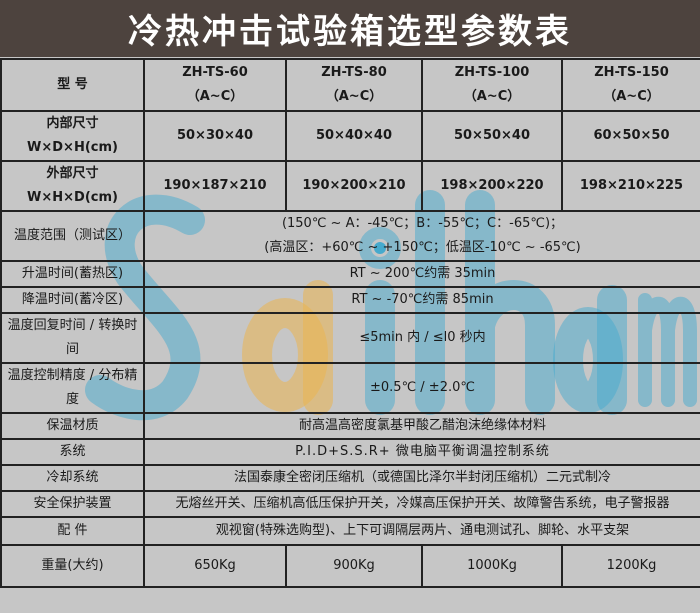 Image resolution: width=700 pixels, height=613 pixels. I want to click on table-row-weight: 重量(大约) 650Kg 900Kg 1000Kg 1200Kg, so click(350, 566).